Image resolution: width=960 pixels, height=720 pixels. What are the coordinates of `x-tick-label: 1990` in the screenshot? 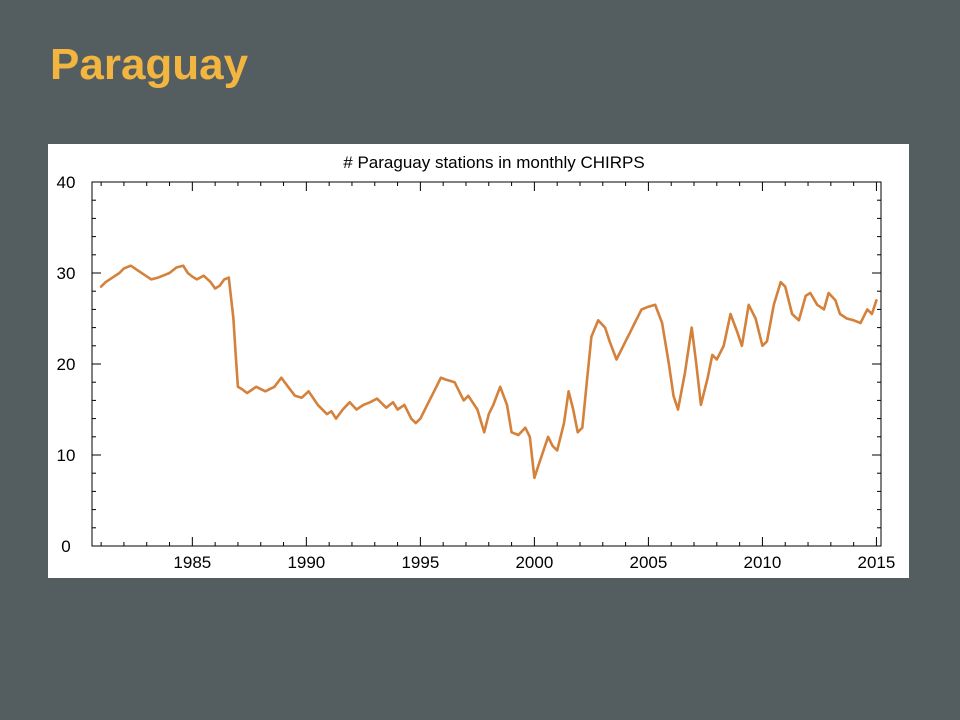 It's located at (306, 562).